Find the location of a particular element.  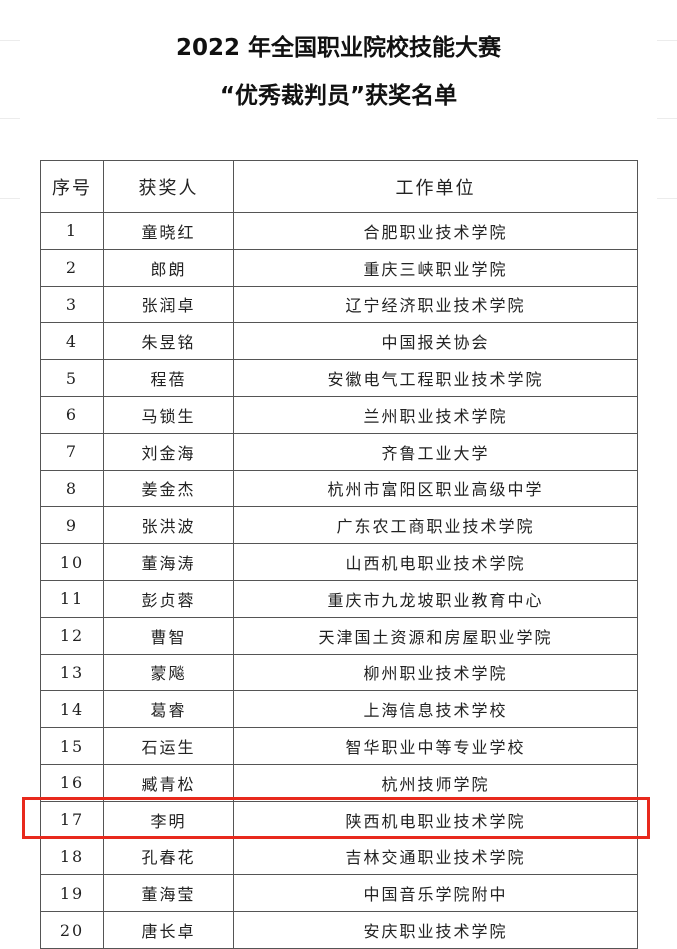

cell-index: 13 is located at coordinates (72, 672).